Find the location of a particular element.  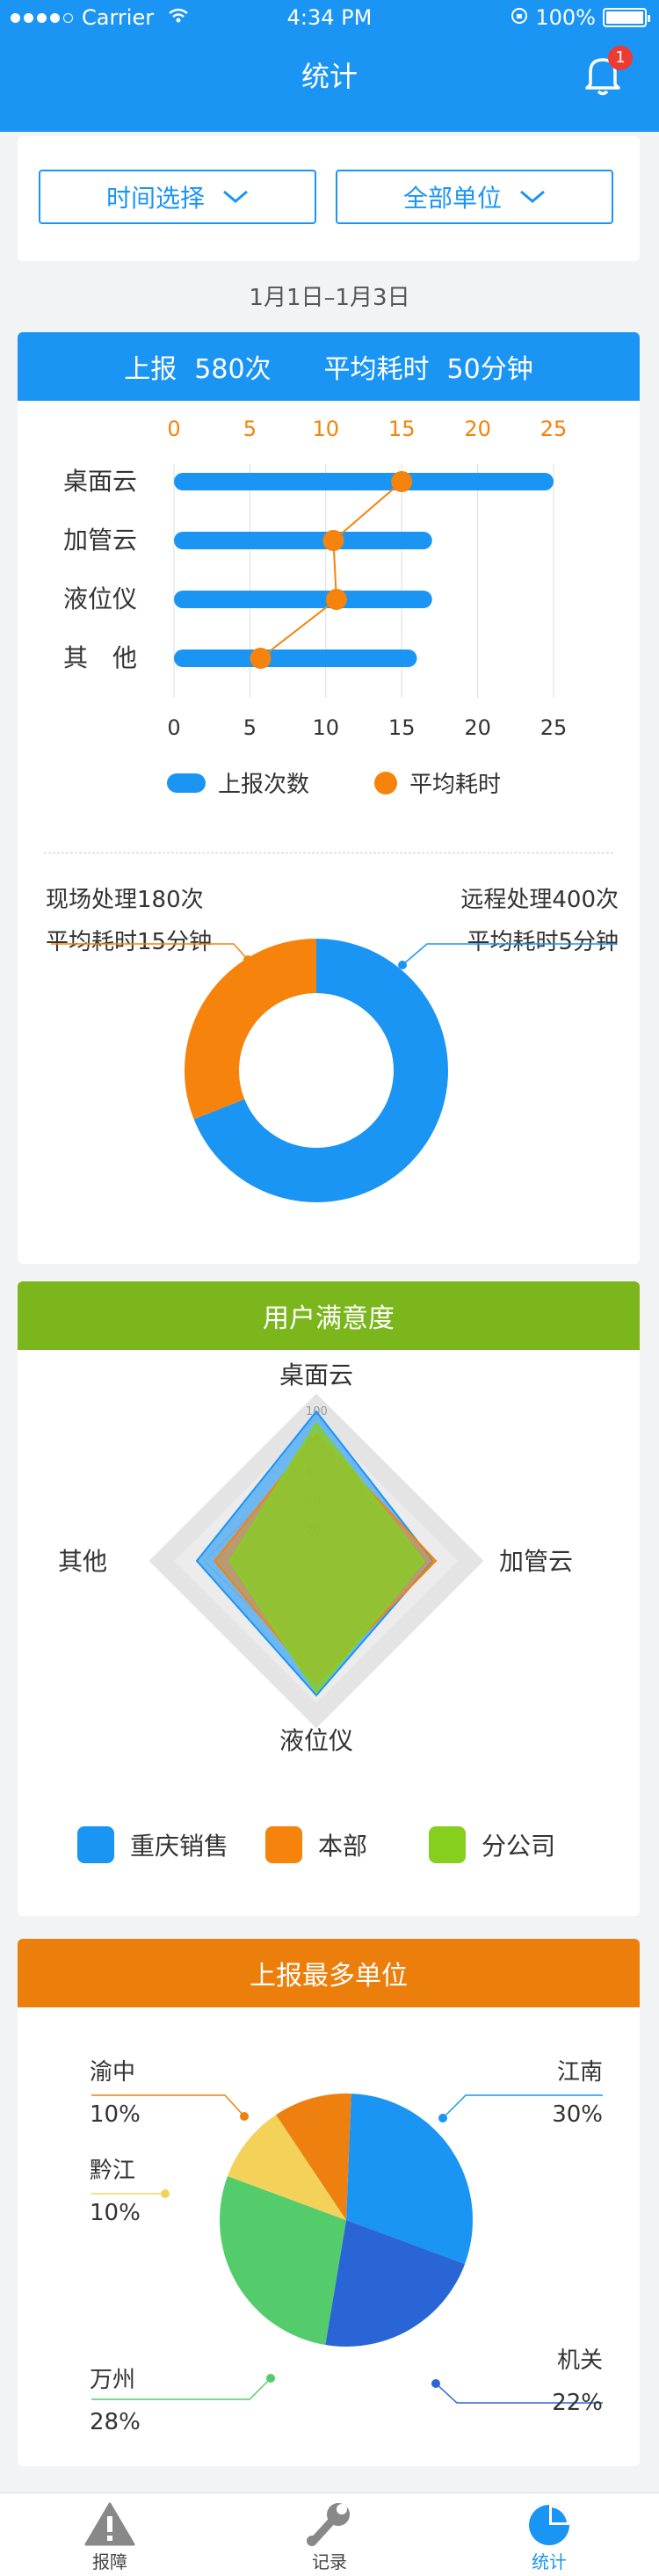

tab-bar: 报障 记录 统计 is located at coordinates (329, 2534).